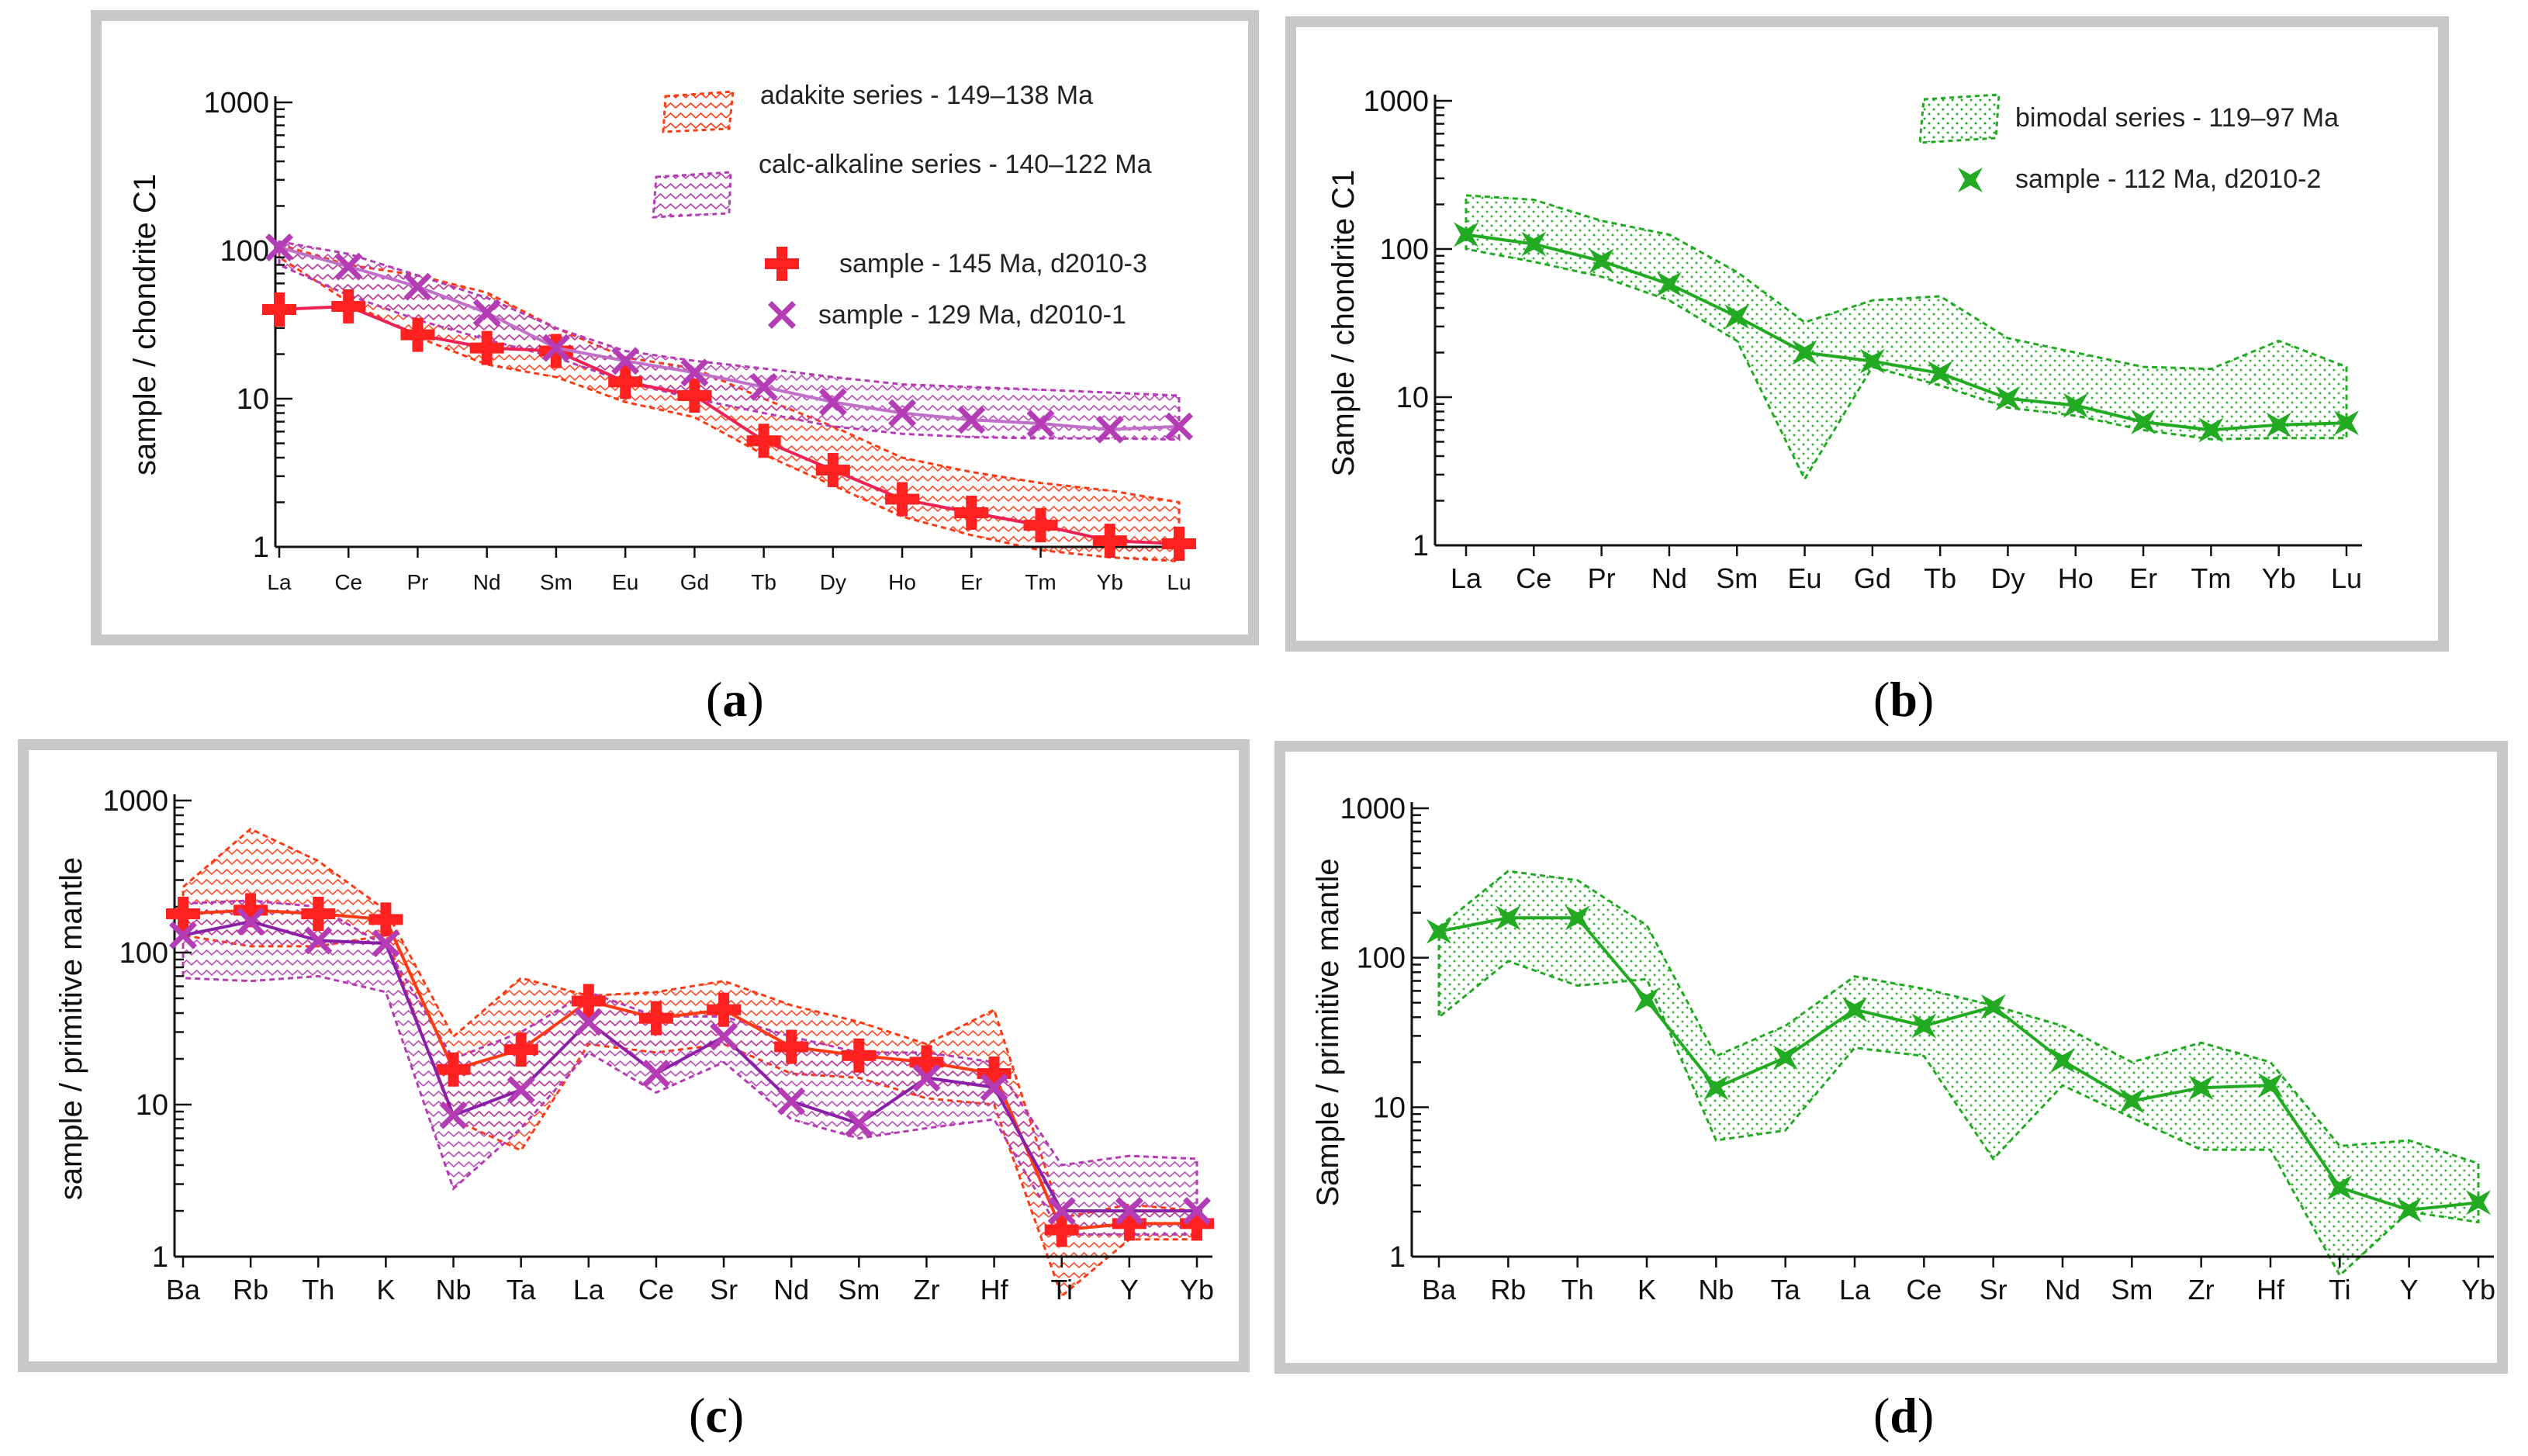 The height and width of the screenshot is (1456, 2528). Describe the element at coordinates (385, 1290) in the screenshot. I see `x-tick-label: K` at that location.